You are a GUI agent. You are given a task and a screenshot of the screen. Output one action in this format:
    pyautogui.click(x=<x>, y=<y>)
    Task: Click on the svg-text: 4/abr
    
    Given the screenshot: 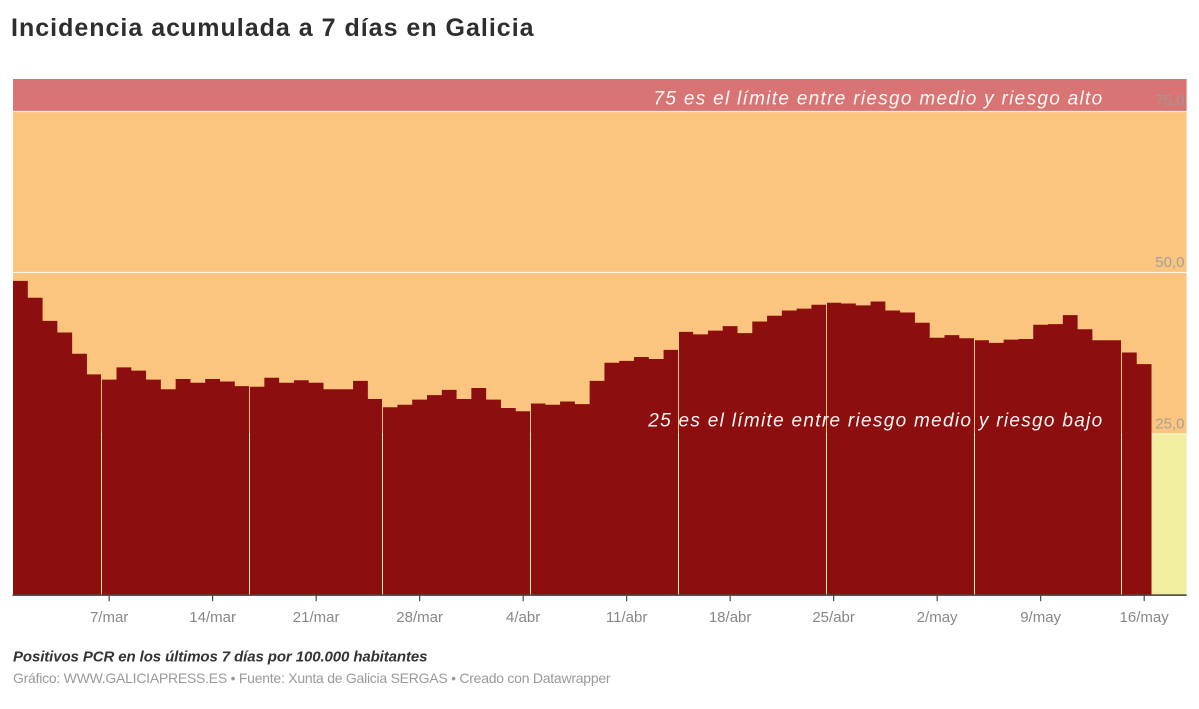 What is the action you would take?
    pyautogui.click(x=523, y=617)
    